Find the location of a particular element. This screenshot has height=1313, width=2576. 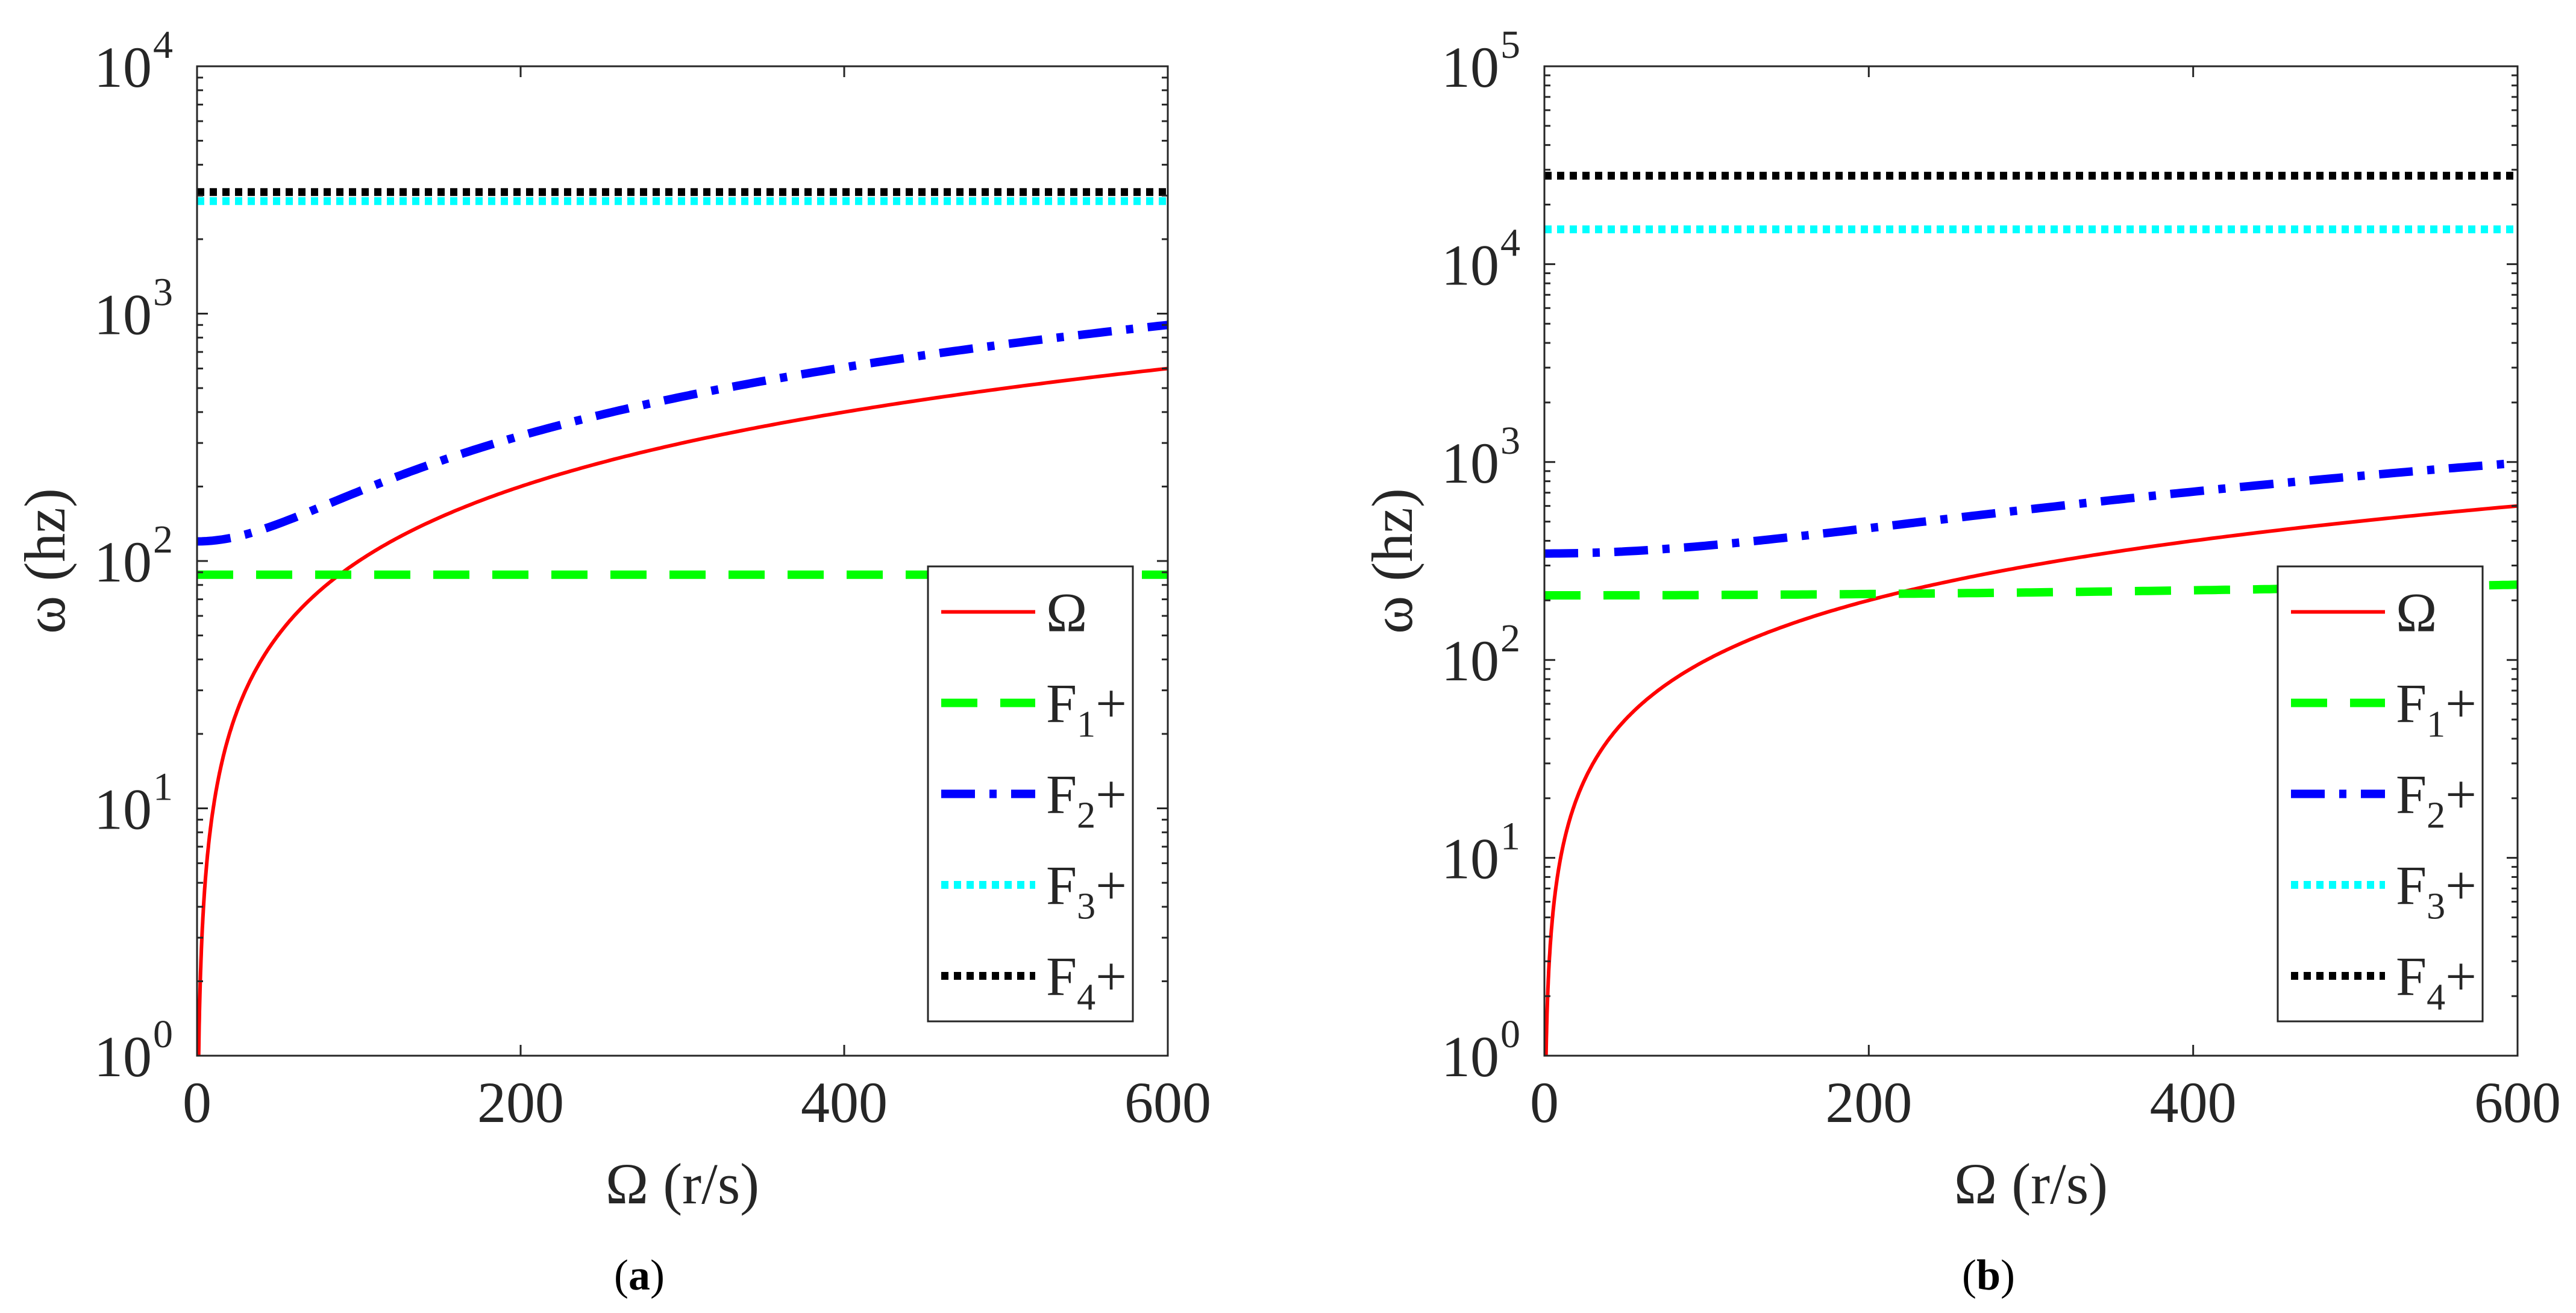

y-tick-label-5: 10 is located at coordinates (1470, 67).